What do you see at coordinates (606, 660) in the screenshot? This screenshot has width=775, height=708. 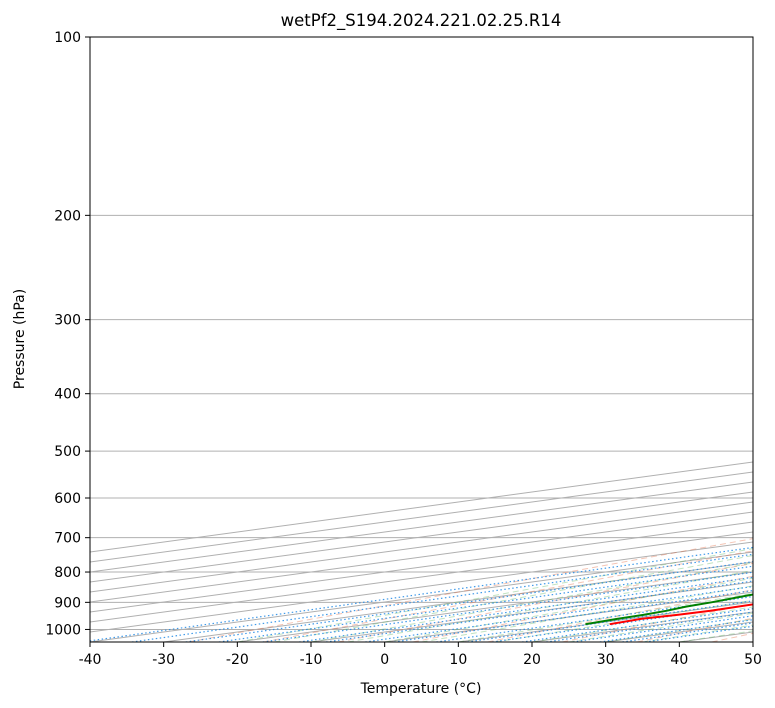 I see `x-tick-label: 30` at bounding box center [606, 660].